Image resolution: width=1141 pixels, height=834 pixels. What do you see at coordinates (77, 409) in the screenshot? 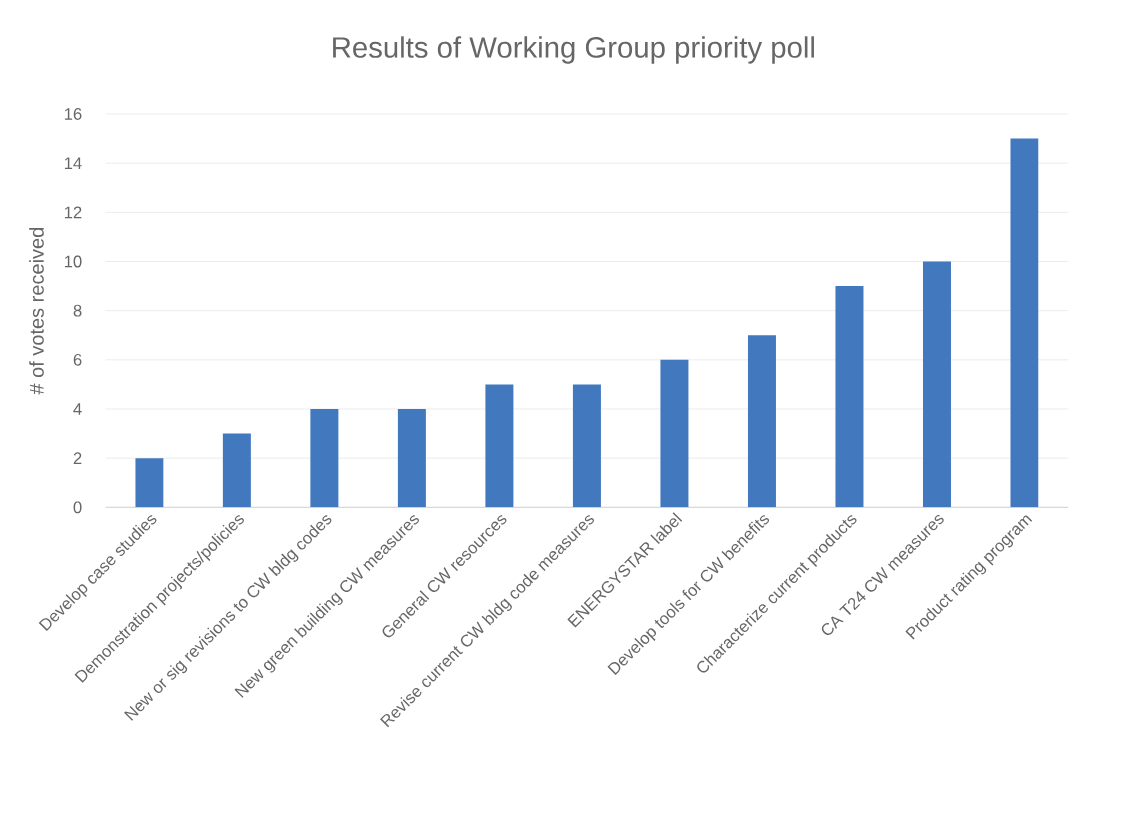
I see `y-tick-label: 4` at bounding box center [77, 409].